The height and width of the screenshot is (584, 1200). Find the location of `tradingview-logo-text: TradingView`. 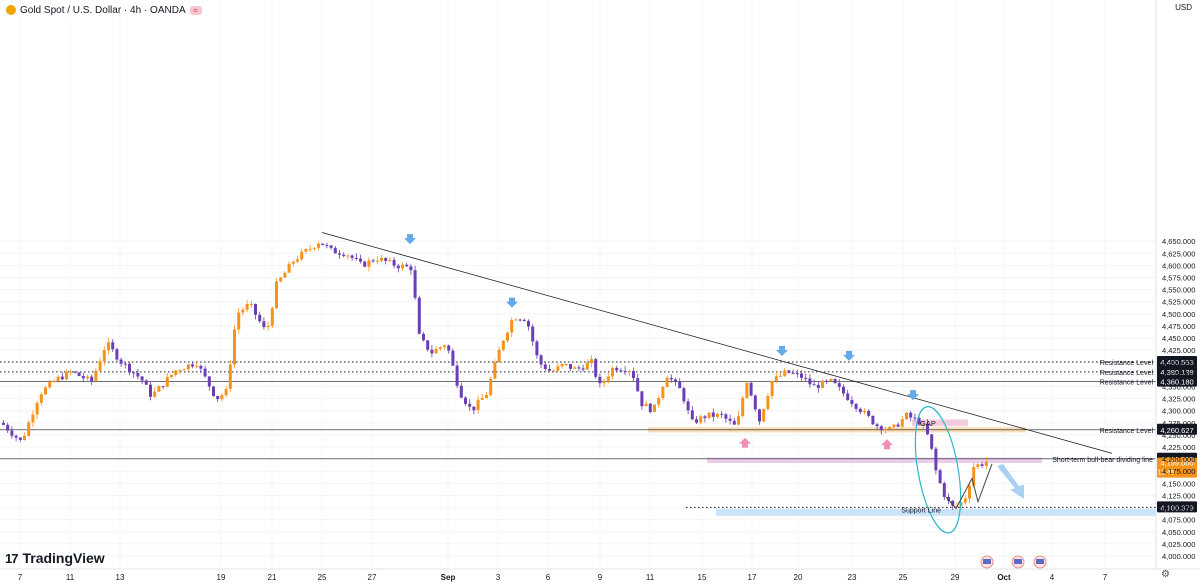

tradingview-logo-text: TradingView is located at coordinates (63, 558).